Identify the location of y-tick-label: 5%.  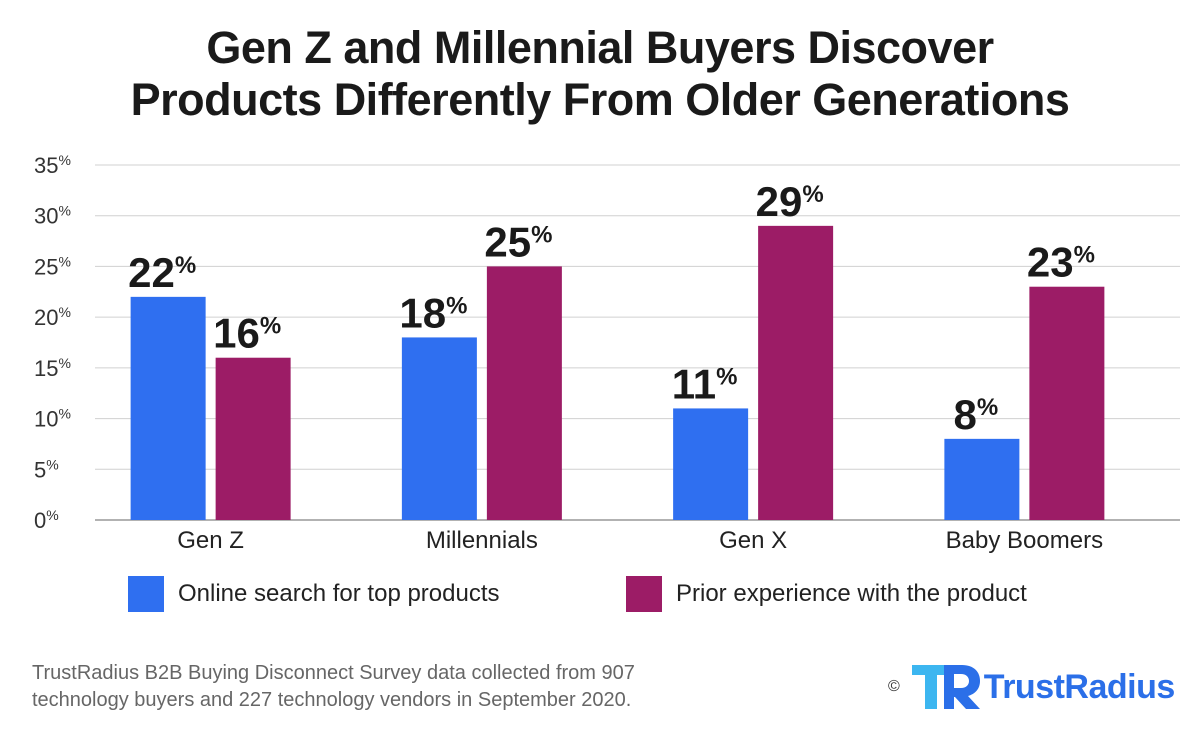
(46, 469).